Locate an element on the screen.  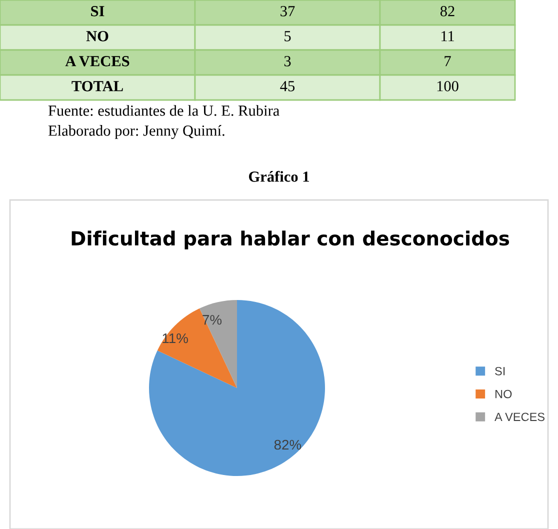
text: A VECES is located at coordinates (97, 61).